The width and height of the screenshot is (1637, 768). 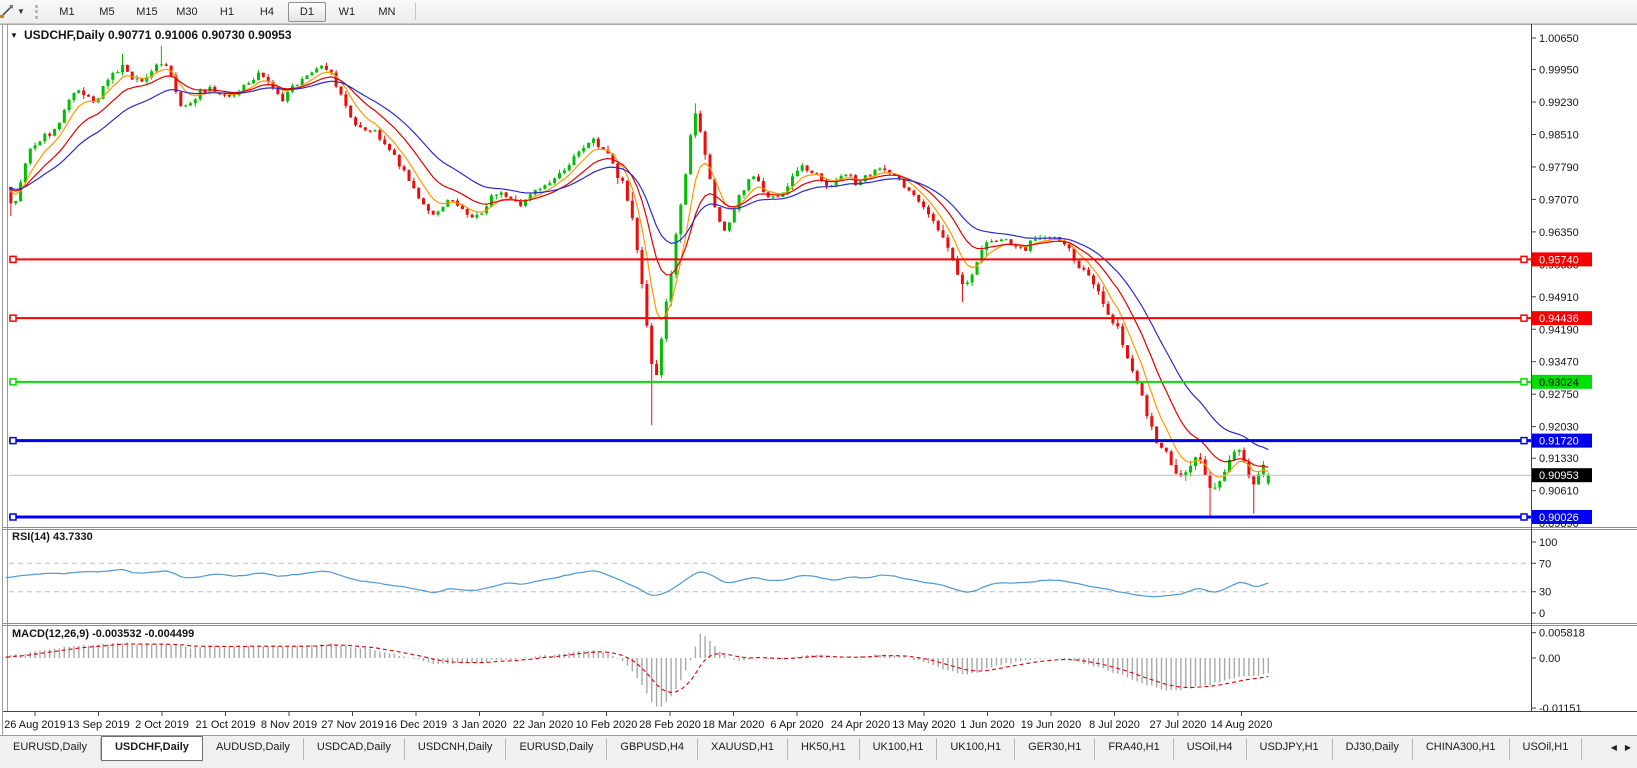 What do you see at coordinates (1559, 459) in the screenshot?
I see `svg-text: 0.91330` at bounding box center [1559, 459].